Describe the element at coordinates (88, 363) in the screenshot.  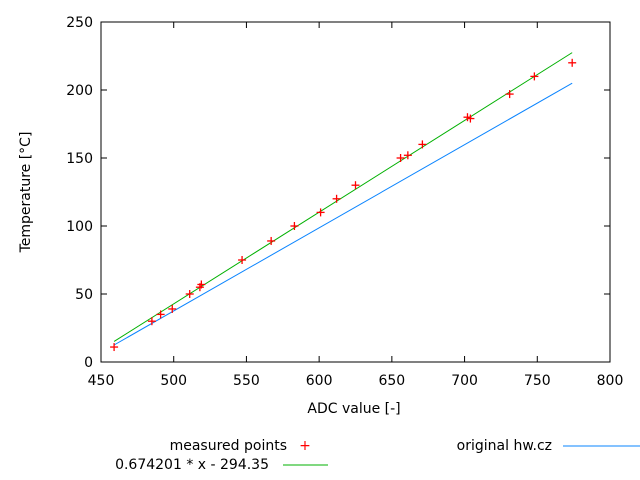
I see `y-tick-label: 0` at that location.